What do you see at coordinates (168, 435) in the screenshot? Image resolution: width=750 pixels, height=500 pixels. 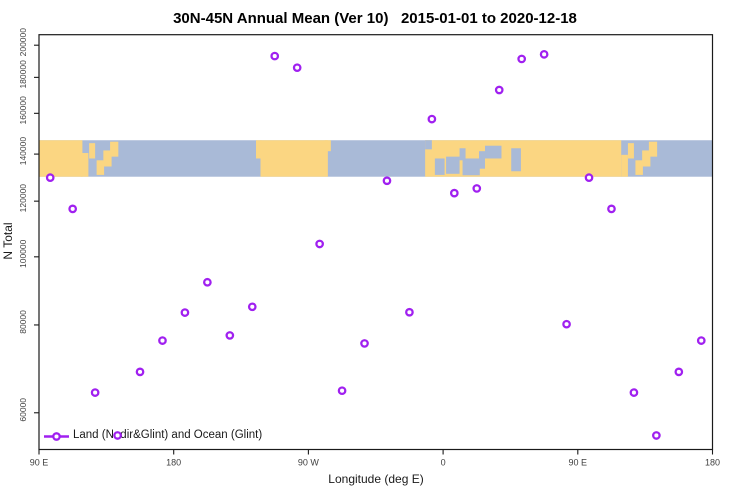 I see `legend-label: Land (Nadir&Glint) and Ocean (Glint)` at bounding box center [168, 435].